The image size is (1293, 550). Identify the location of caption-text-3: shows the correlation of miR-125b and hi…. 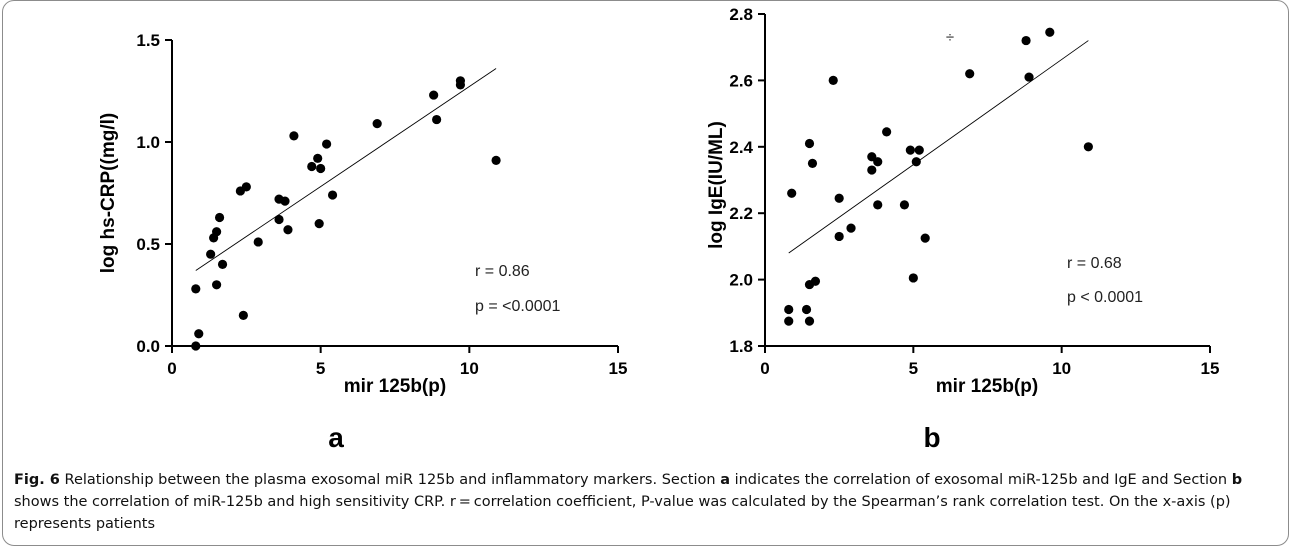
(622, 513).